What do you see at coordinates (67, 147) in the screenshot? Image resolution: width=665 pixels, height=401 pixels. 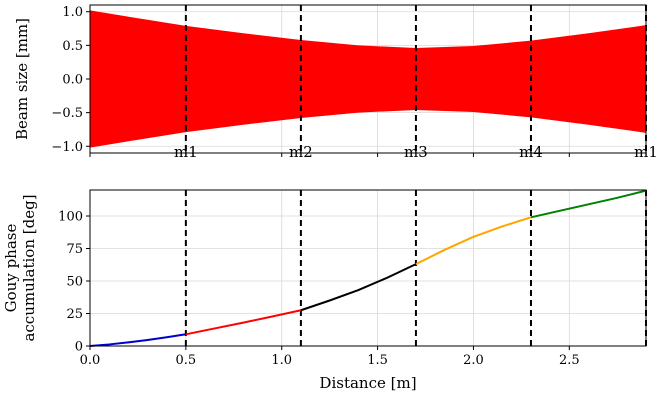 I see `top-ytick-label: −1.0` at bounding box center [67, 147].